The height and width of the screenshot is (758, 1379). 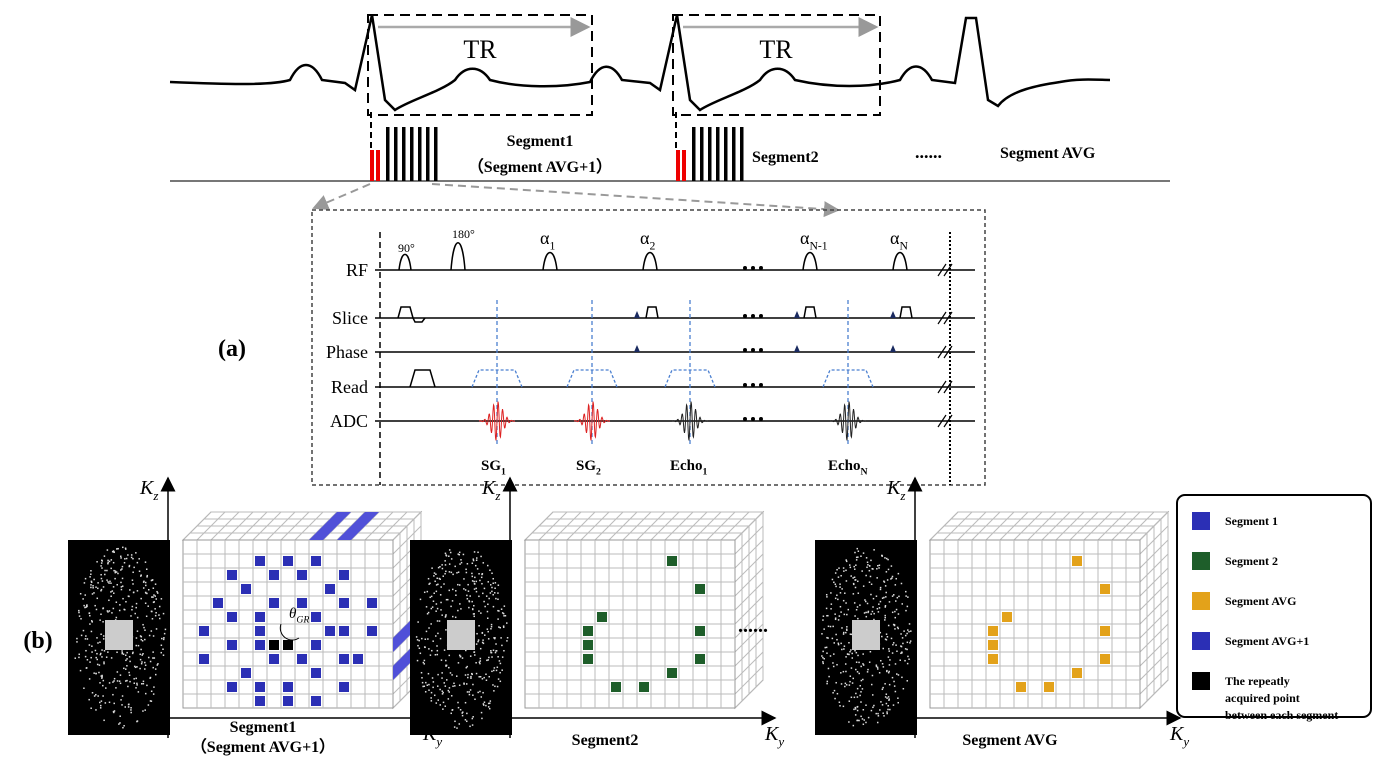 I want to click on rf-pulse, so click(x=550, y=261).